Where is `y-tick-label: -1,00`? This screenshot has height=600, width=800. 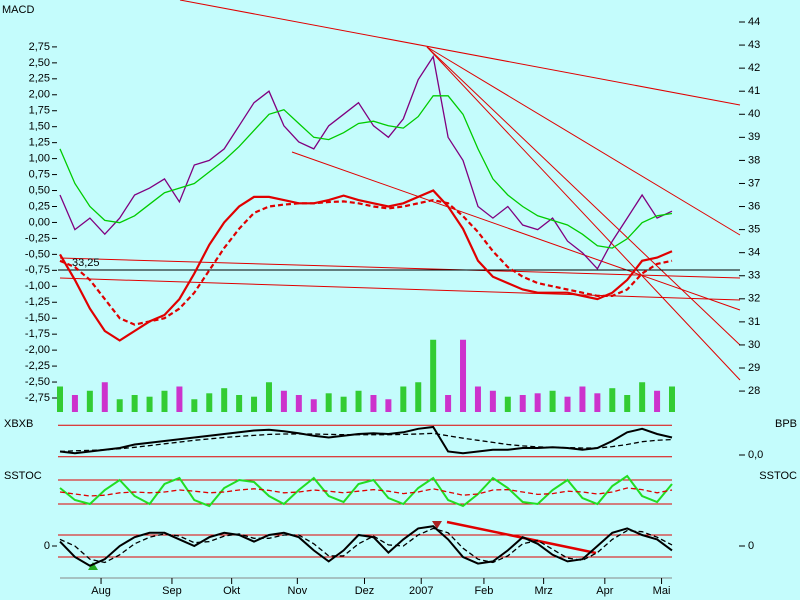
y-tick-label: -1,00 is located at coordinates (37, 286).